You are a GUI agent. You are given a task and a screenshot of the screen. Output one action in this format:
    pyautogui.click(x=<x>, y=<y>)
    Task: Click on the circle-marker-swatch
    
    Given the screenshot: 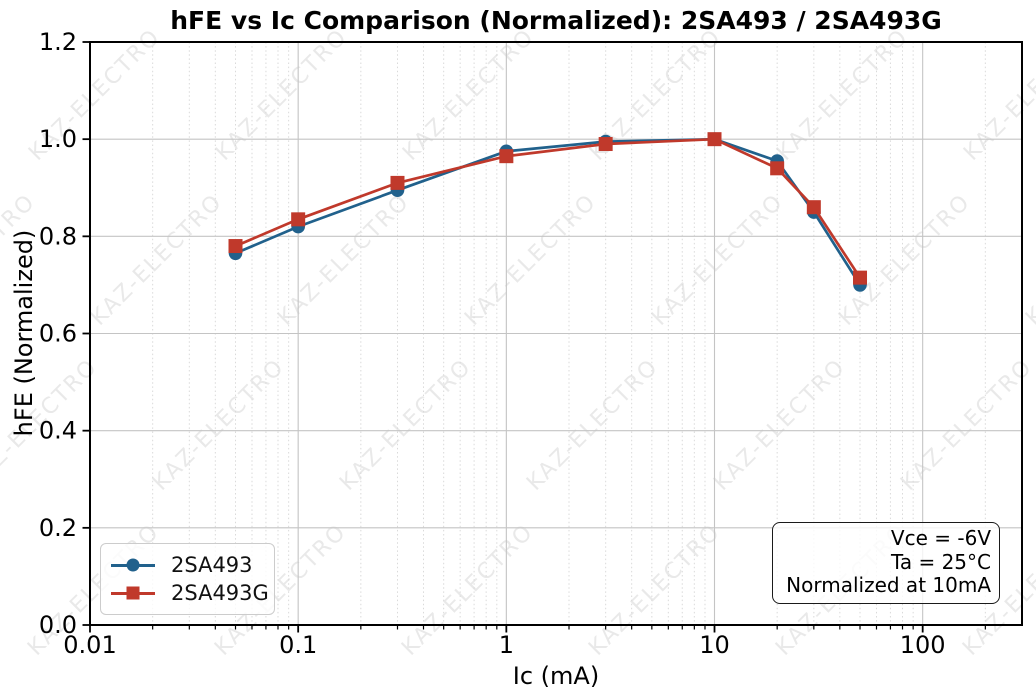 What is the action you would take?
    pyautogui.click(x=133, y=565)
    